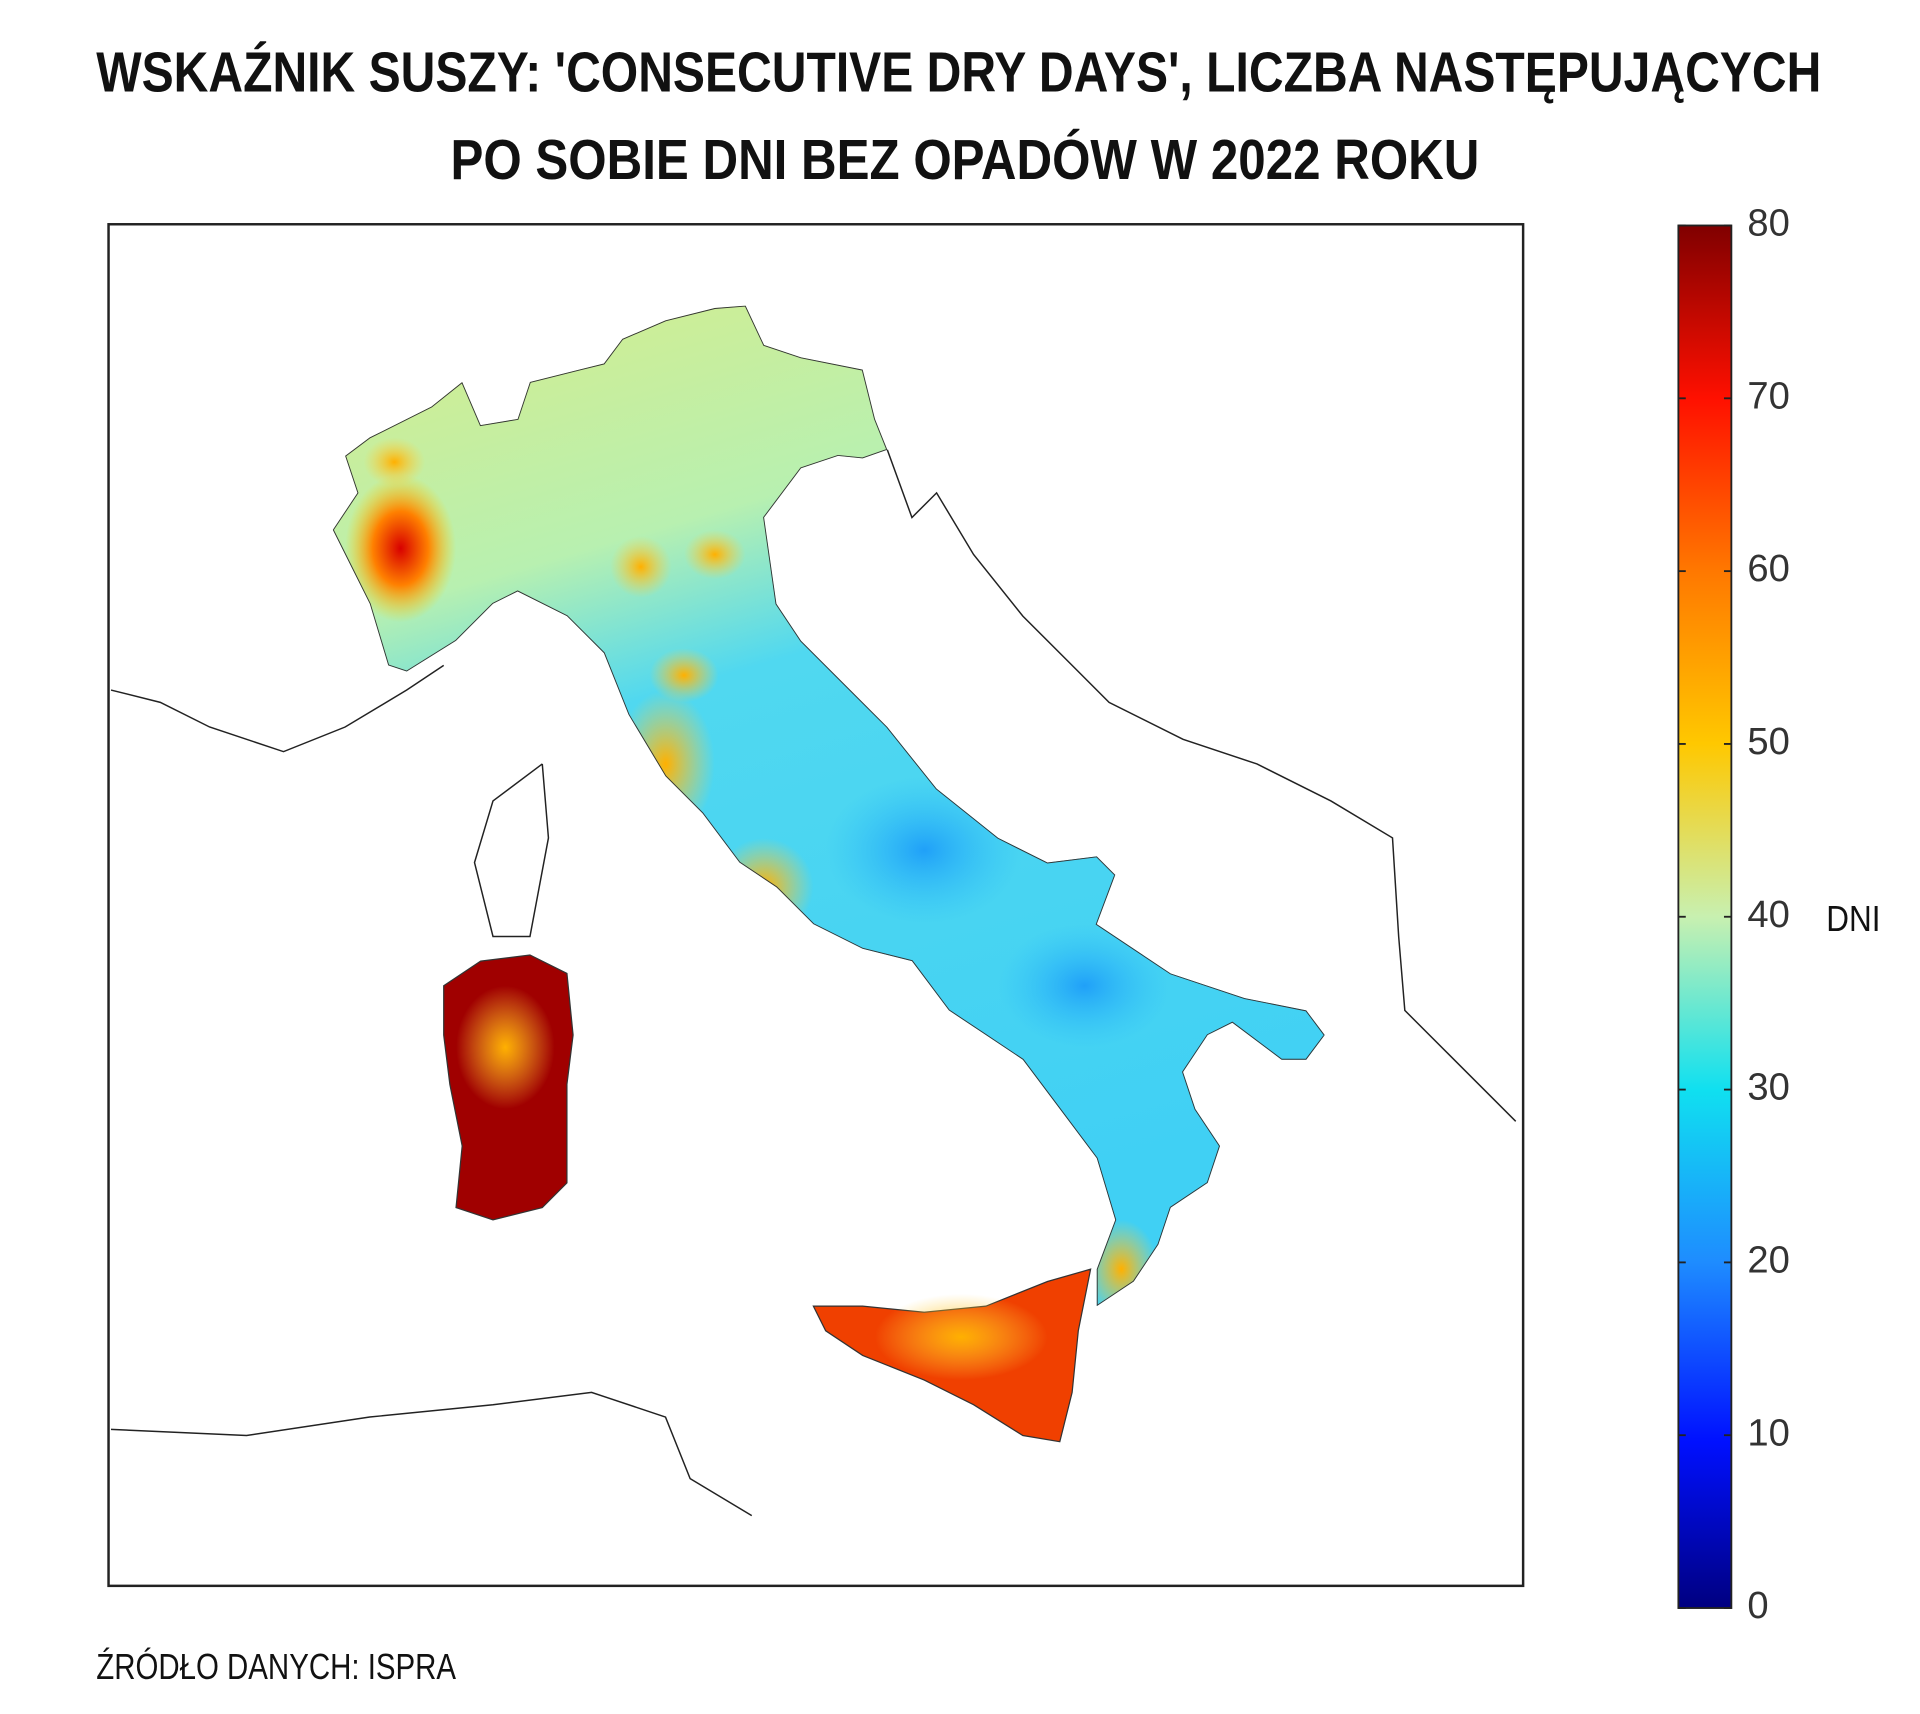 The image size is (1920, 1714). What do you see at coordinates (1768, 1259) in the screenshot?
I see `colorbar-tick-label: 20` at bounding box center [1768, 1259].